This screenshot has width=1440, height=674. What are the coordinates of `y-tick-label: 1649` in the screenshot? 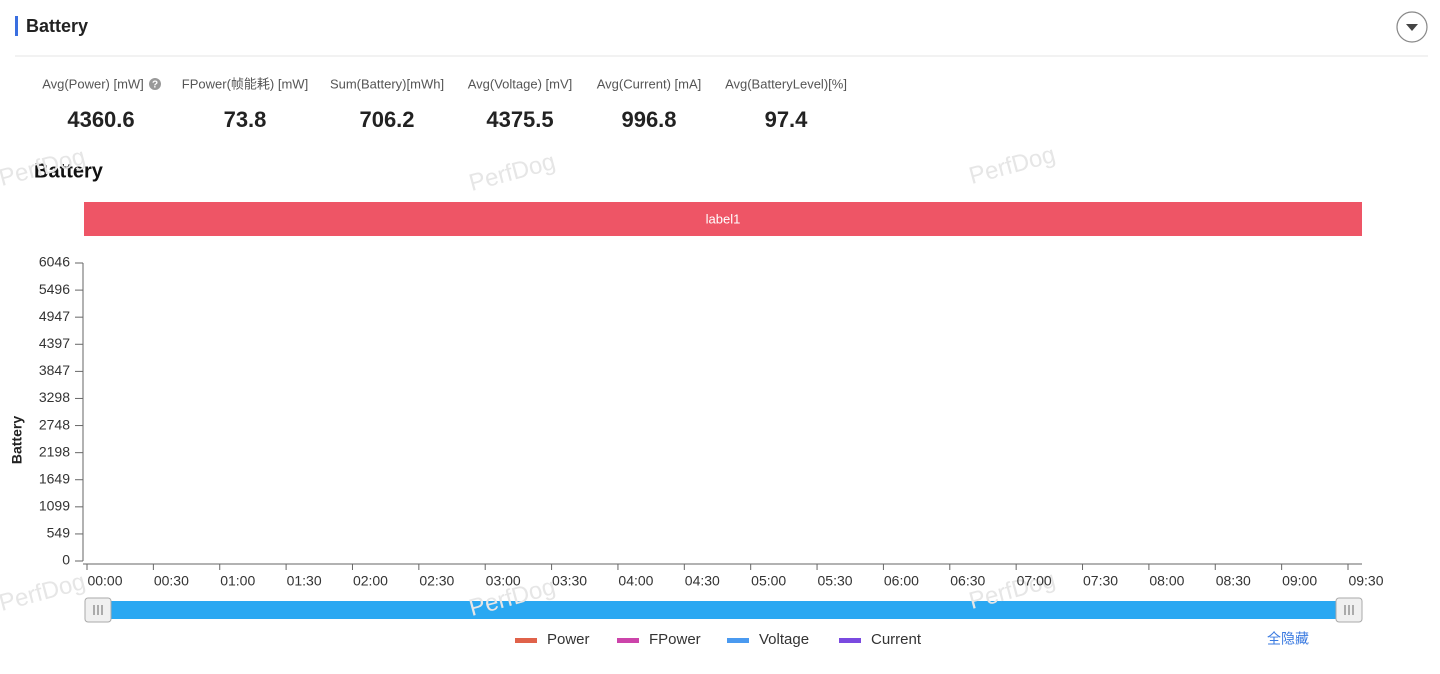 It's located at (54, 478).